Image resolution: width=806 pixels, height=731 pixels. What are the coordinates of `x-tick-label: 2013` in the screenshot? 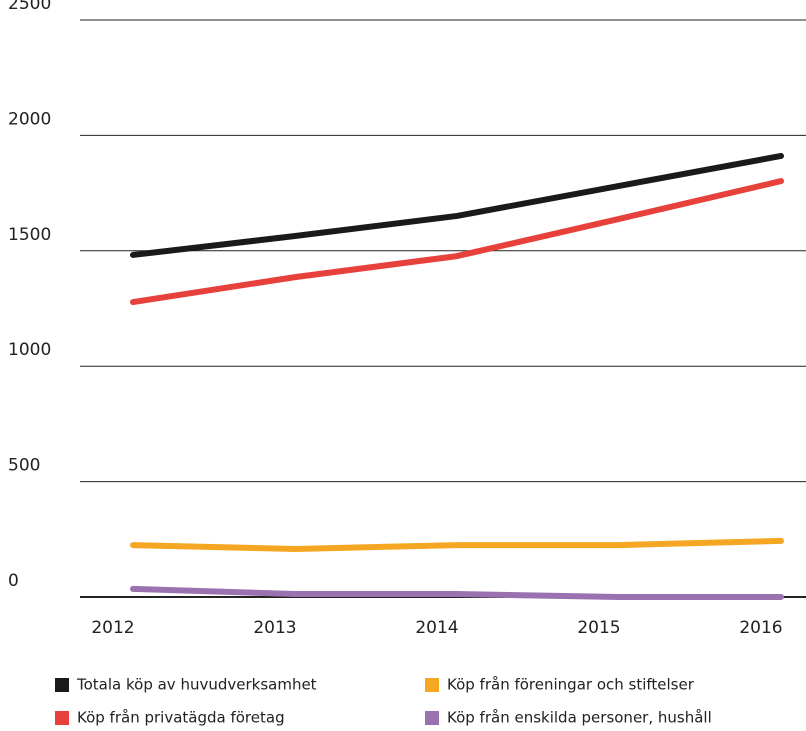 It's located at (274, 628).